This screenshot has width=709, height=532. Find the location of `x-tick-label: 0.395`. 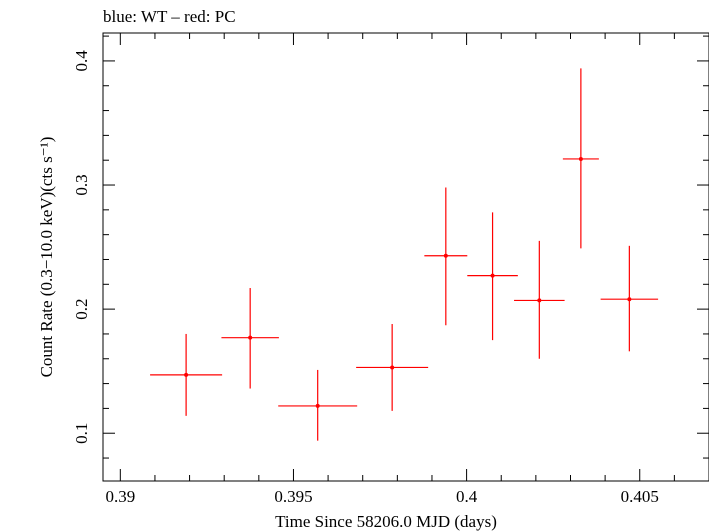

x-tick-label: 0.395 is located at coordinates (293, 496).